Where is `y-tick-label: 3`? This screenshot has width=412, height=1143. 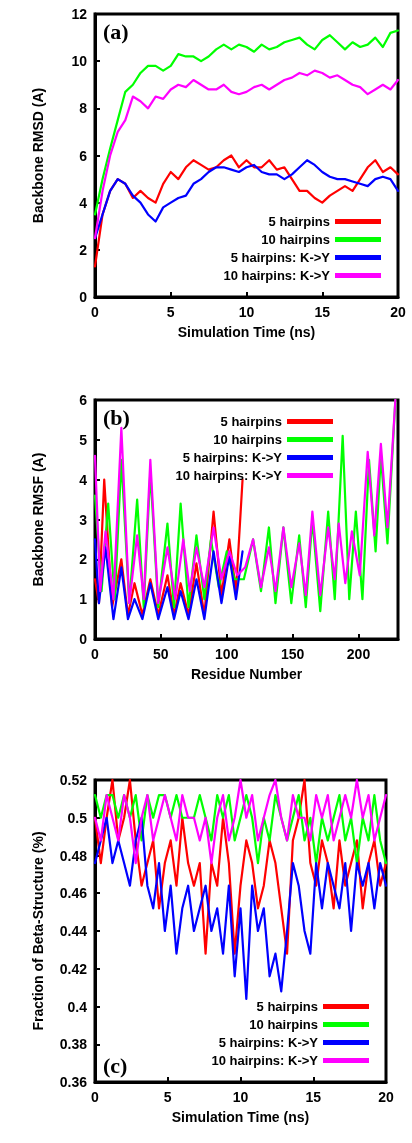
y-tick-label: 3 is located at coordinates (83, 519).